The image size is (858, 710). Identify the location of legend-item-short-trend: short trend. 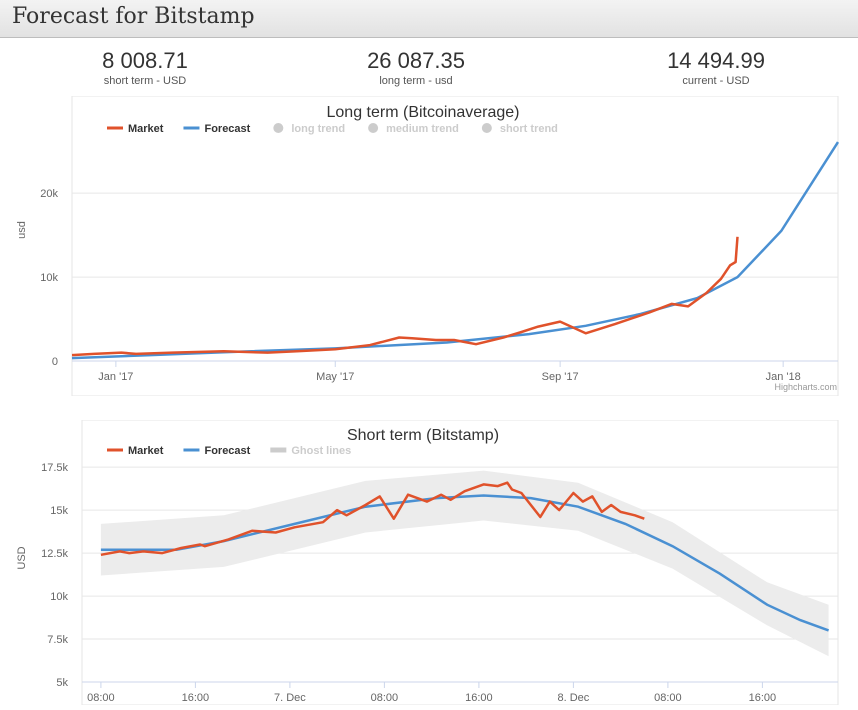
(519, 129).